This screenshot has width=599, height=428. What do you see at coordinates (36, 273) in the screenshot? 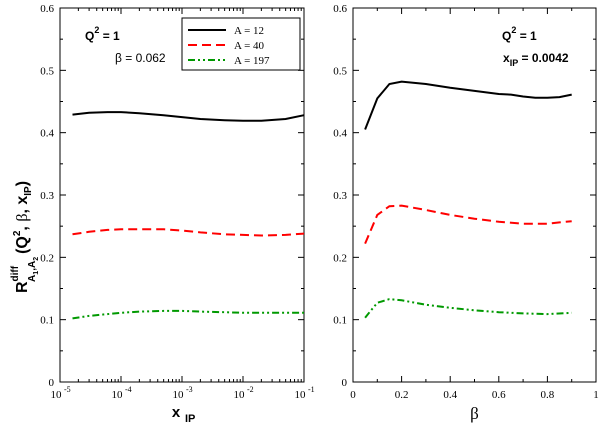
I see `y-label-sub1: 1` at bounding box center [36, 273].